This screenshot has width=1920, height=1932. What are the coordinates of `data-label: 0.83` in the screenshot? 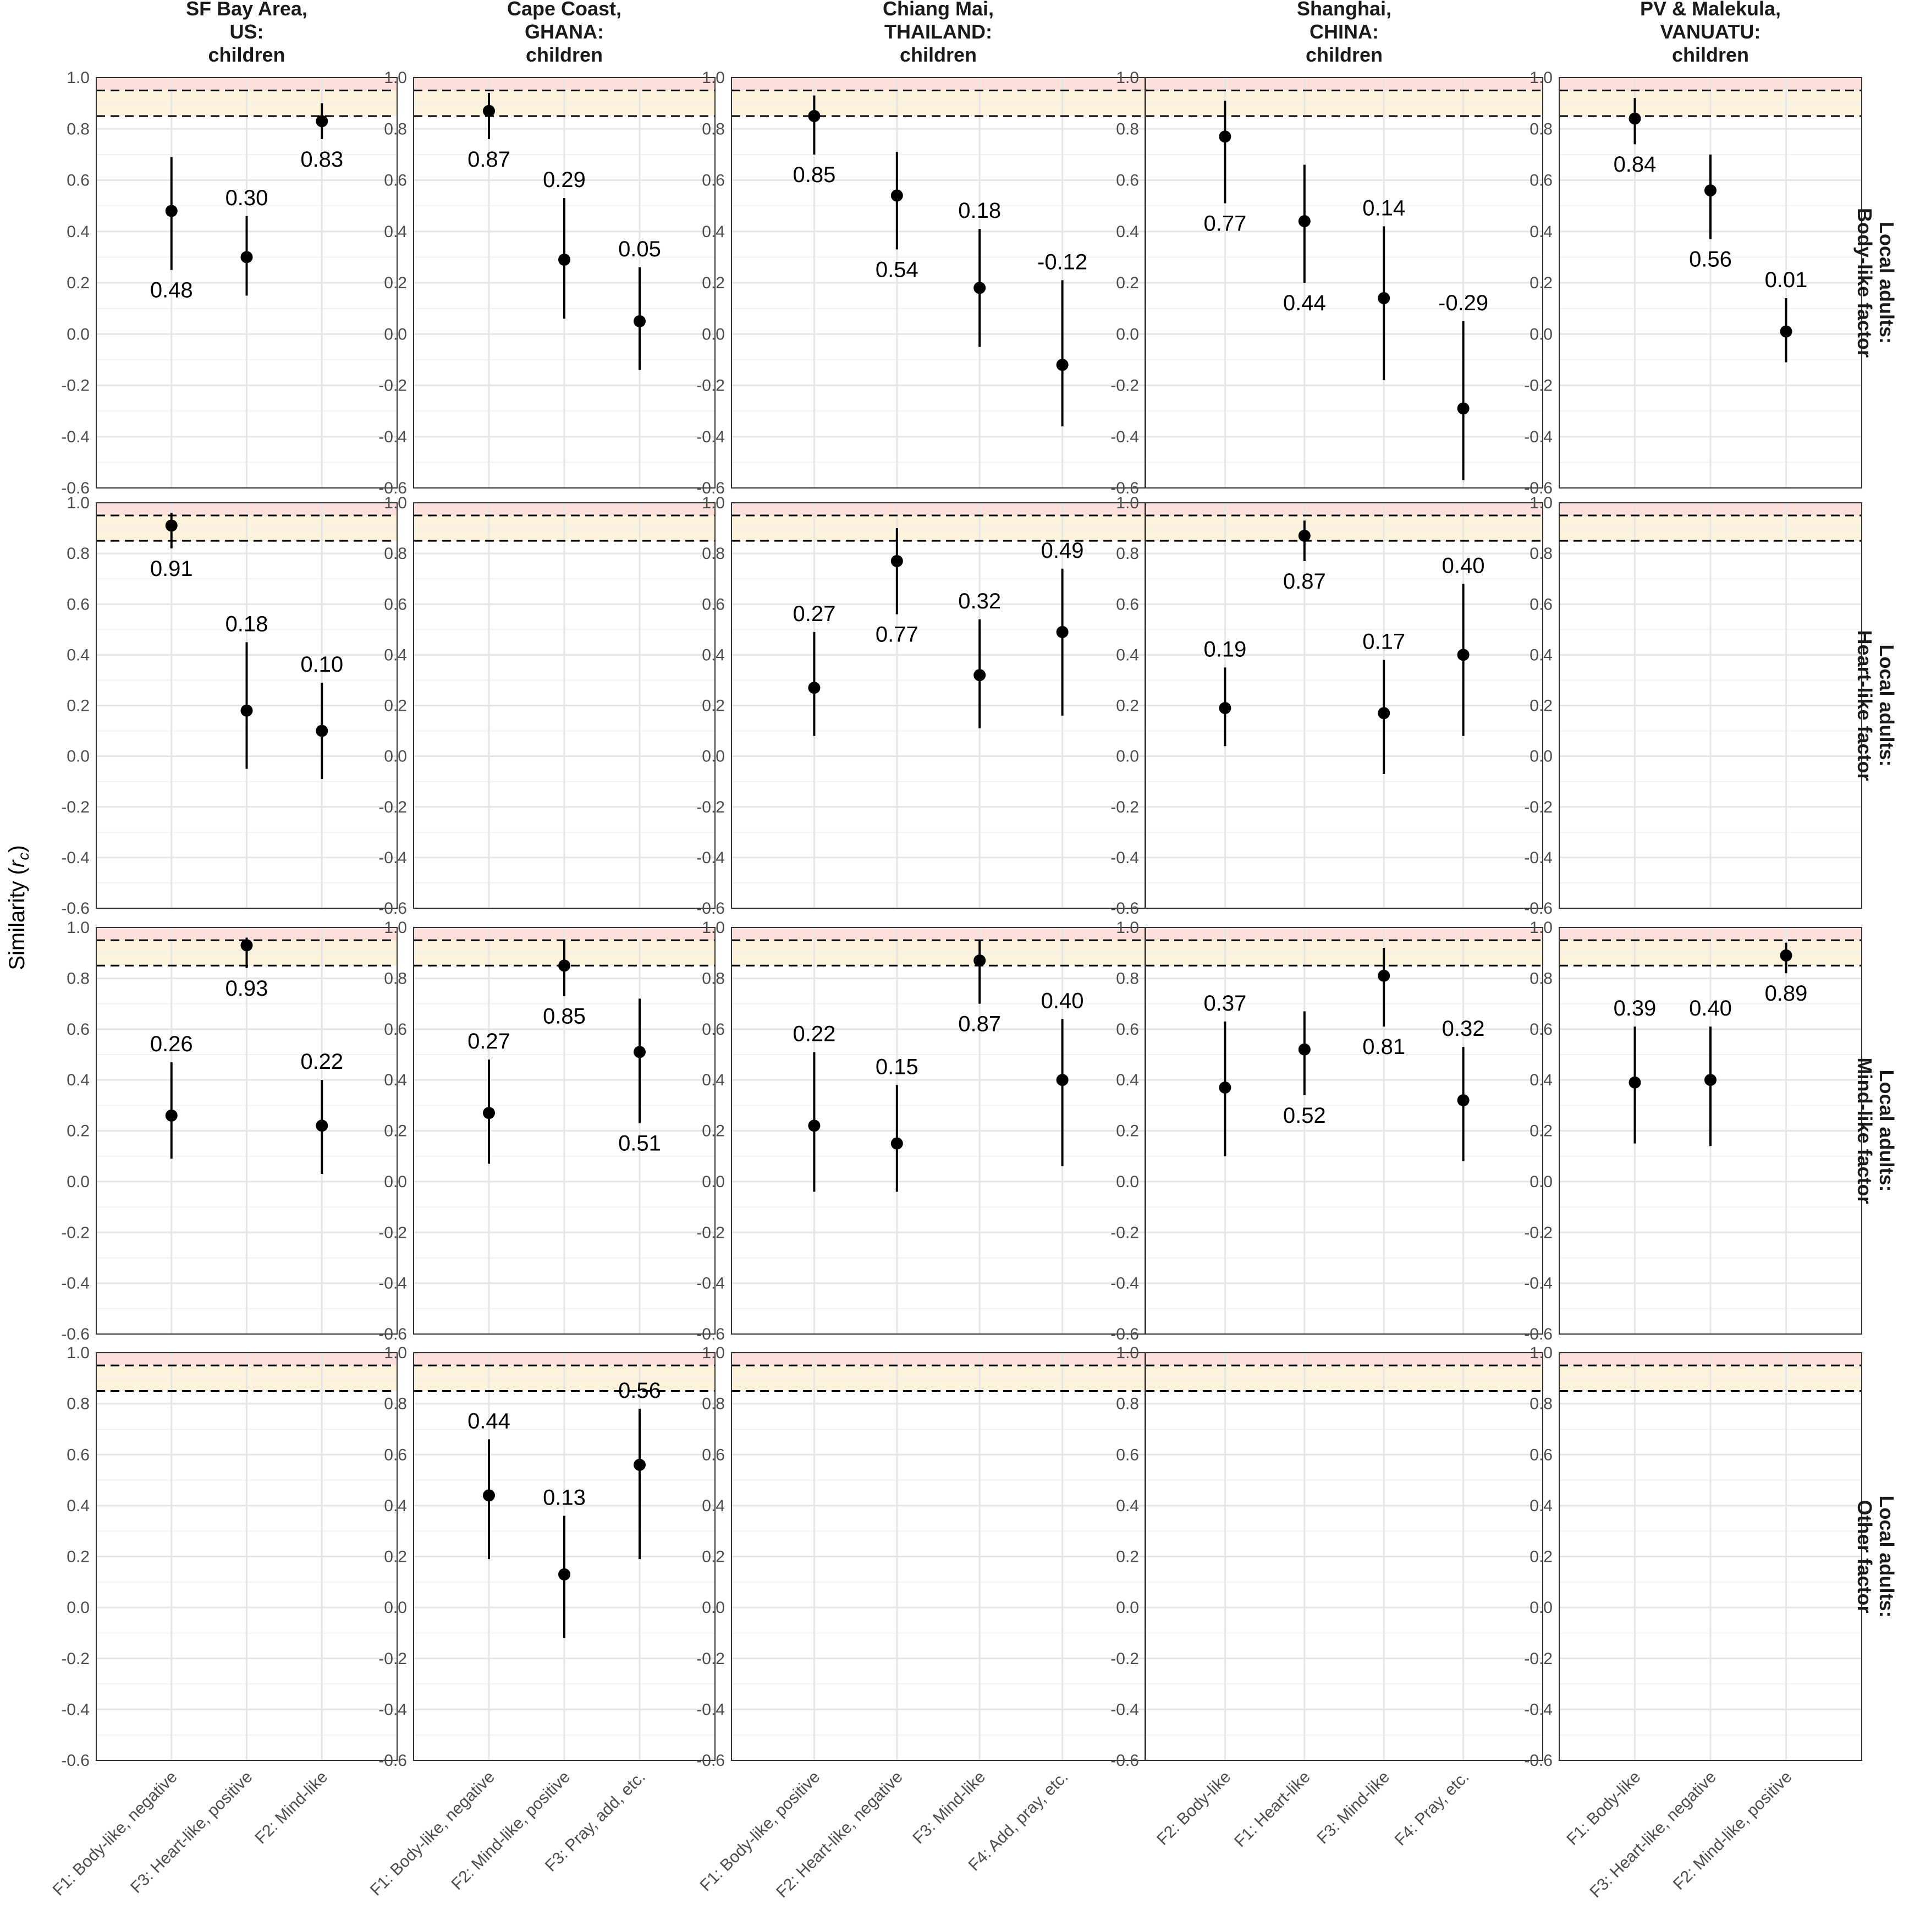 It's located at (321, 159).